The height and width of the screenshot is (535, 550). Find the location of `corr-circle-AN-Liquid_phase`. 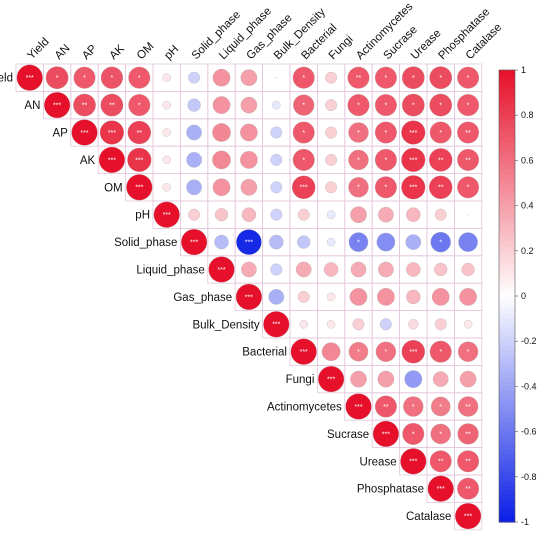

corr-circle-AN-Liquid_phase is located at coordinates (221, 105).